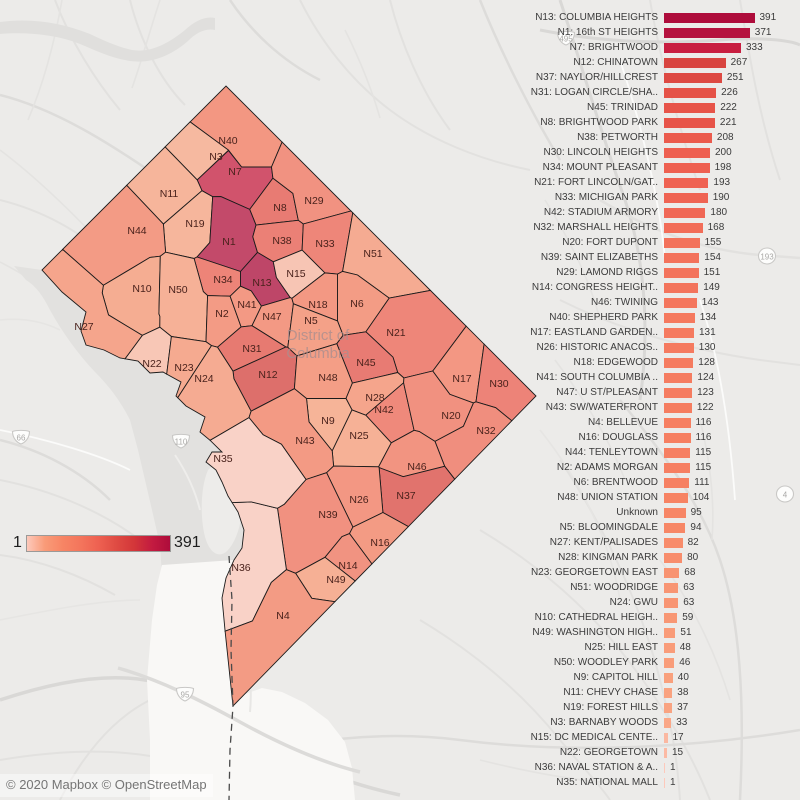 Image resolution: width=800 pixels, height=800 pixels. What do you see at coordinates (347, 566) in the screenshot?
I see `svg-text: N14` at bounding box center [347, 566].